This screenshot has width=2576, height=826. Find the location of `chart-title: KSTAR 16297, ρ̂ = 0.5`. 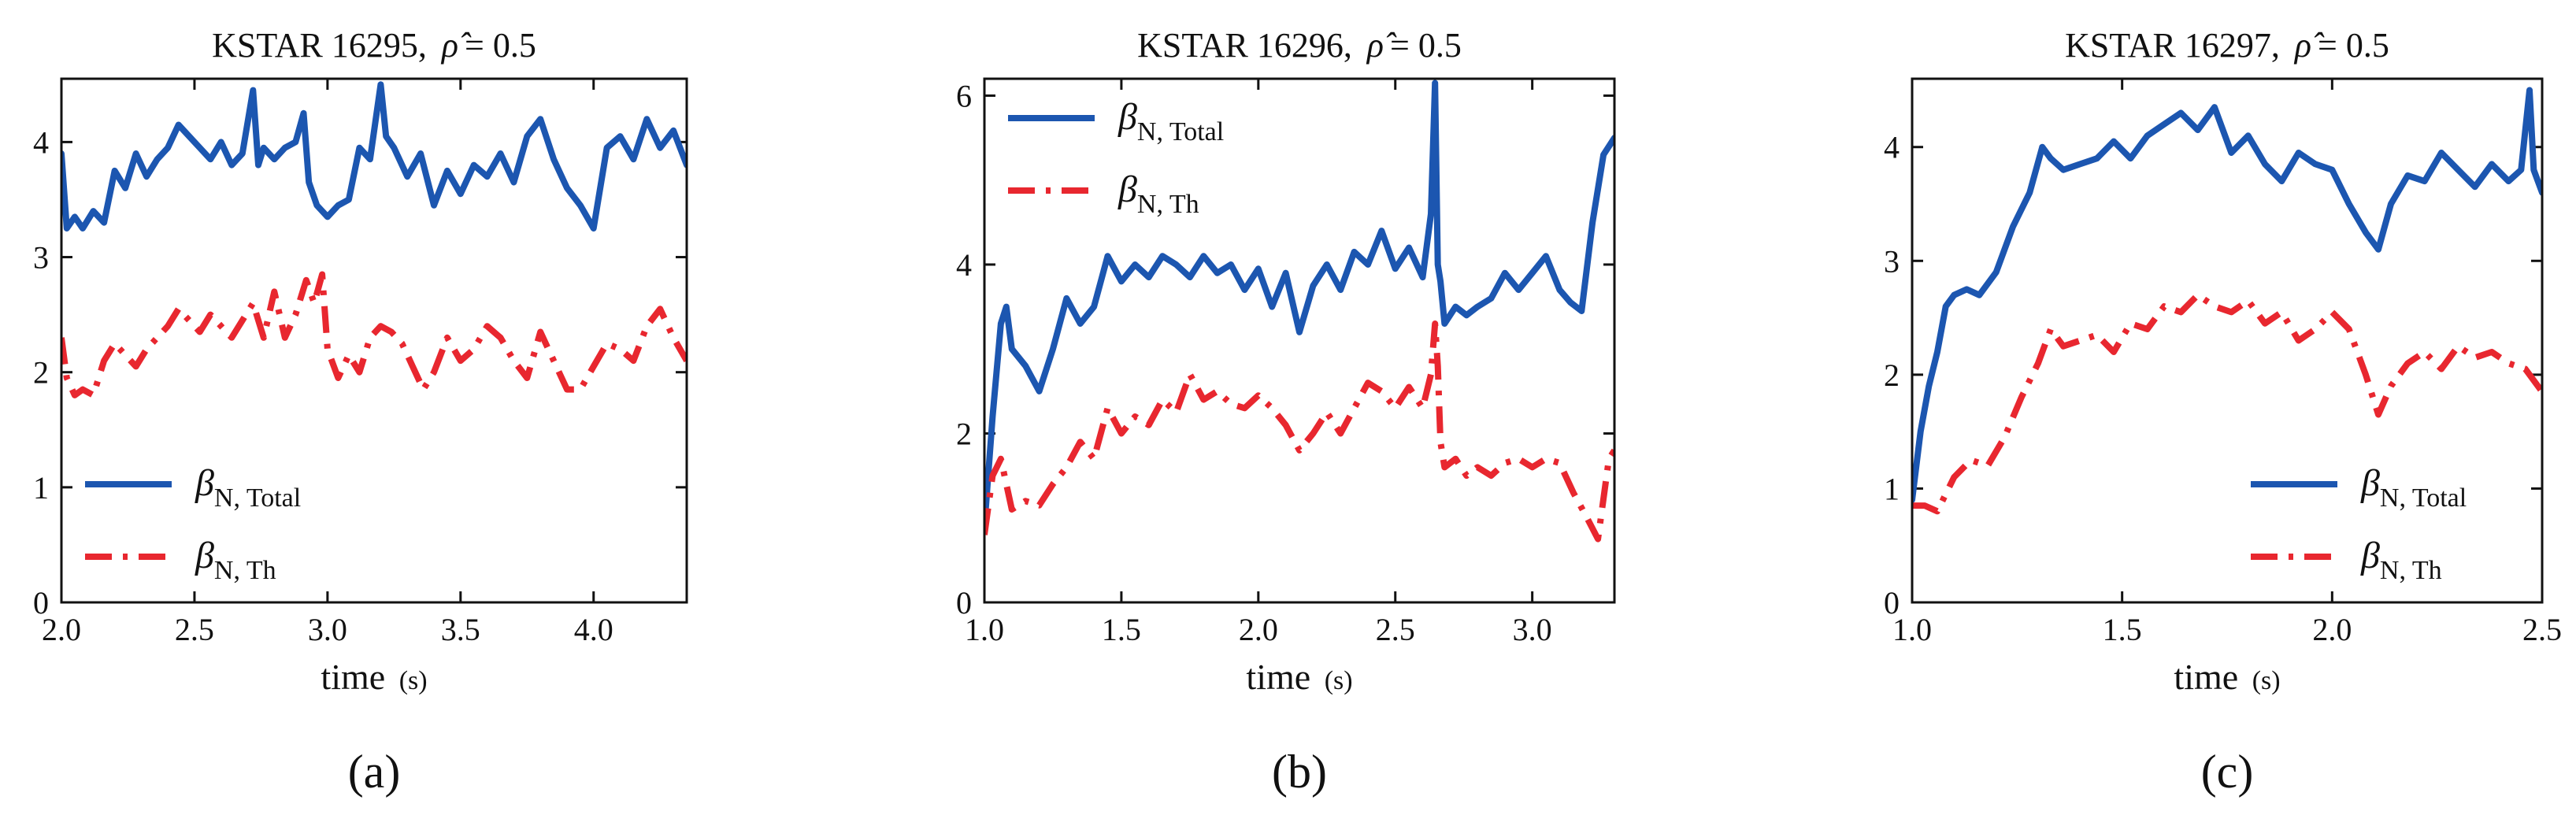

chart-title: KSTAR 16297, ρ̂ = 0.5 is located at coordinates (2227, 45).